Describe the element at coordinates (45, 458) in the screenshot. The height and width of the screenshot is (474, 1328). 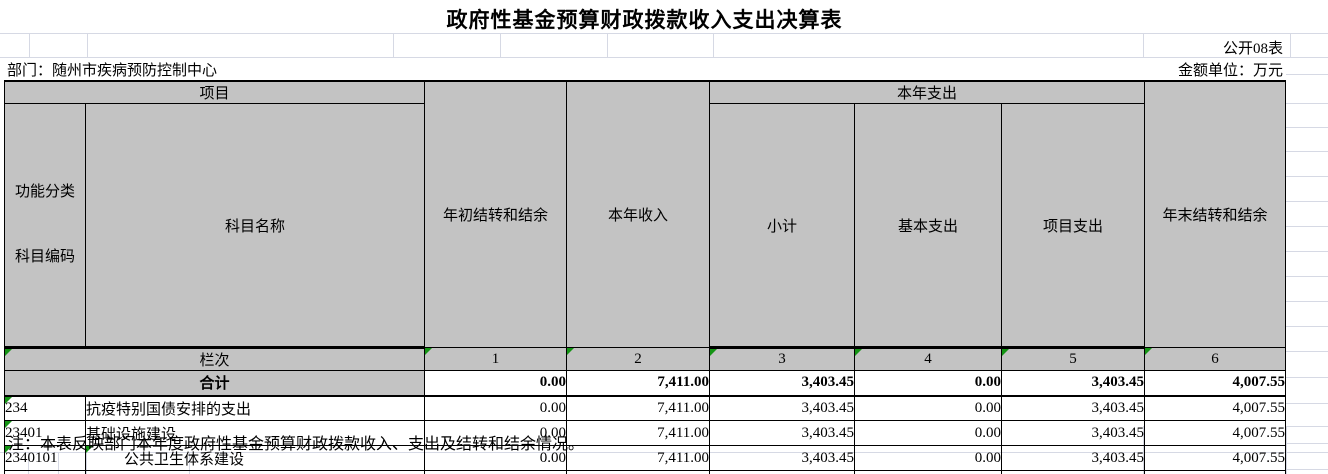
I see `function-code-cell: 2340101` at that location.